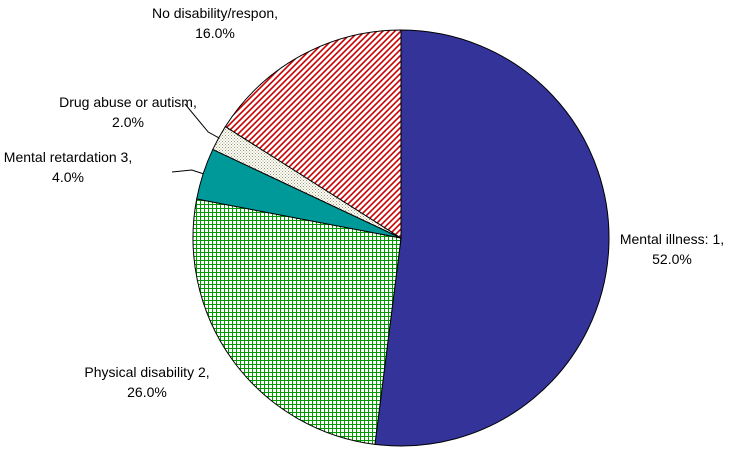 The height and width of the screenshot is (462, 756). What do you see at coordinates (215, 33) in the screenshot?
I see `slice-value-label: 16.0%` at bounding box center [215, 33].